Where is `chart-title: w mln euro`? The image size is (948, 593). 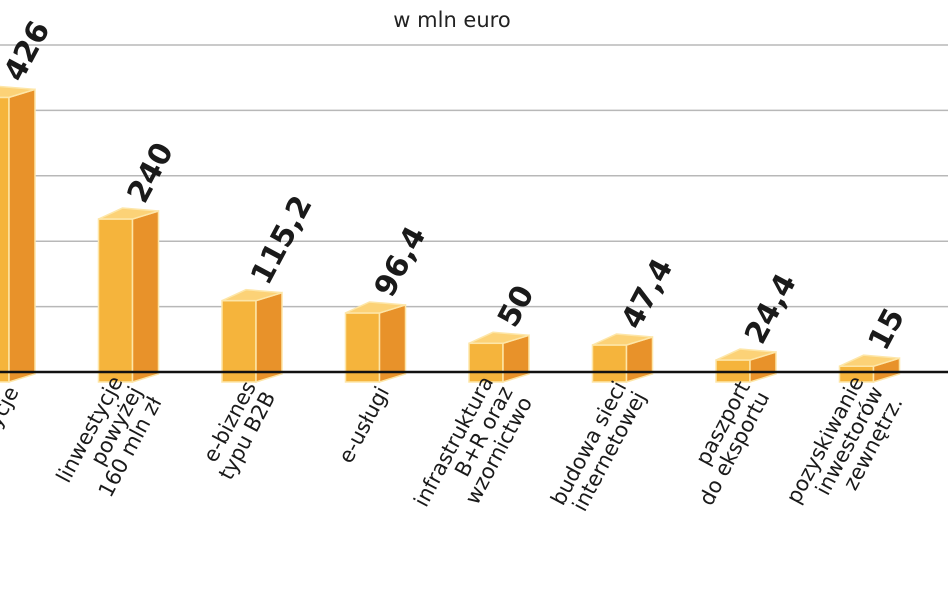 chart-title: w mln euro is located at coordinates (451, 20).